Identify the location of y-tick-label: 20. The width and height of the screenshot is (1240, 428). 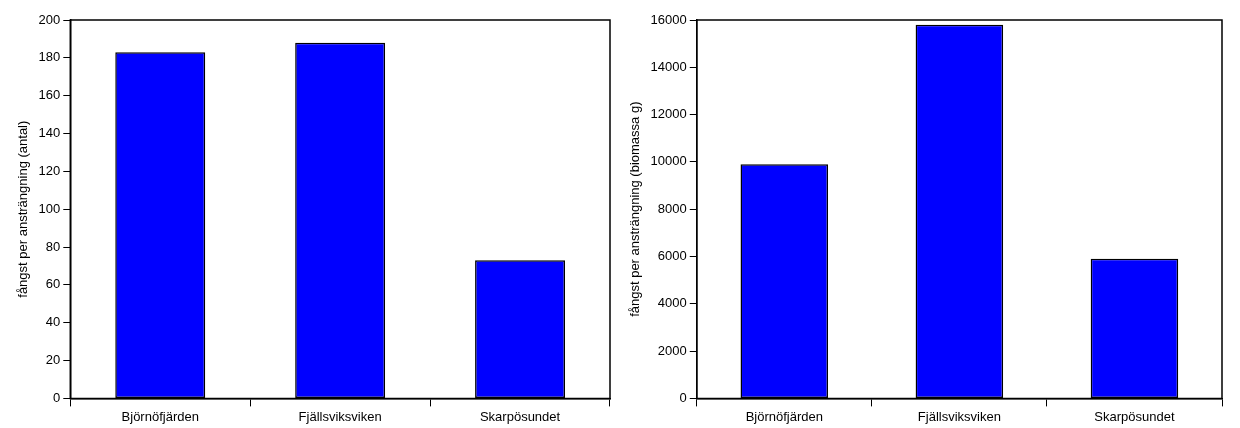
(53, 360).